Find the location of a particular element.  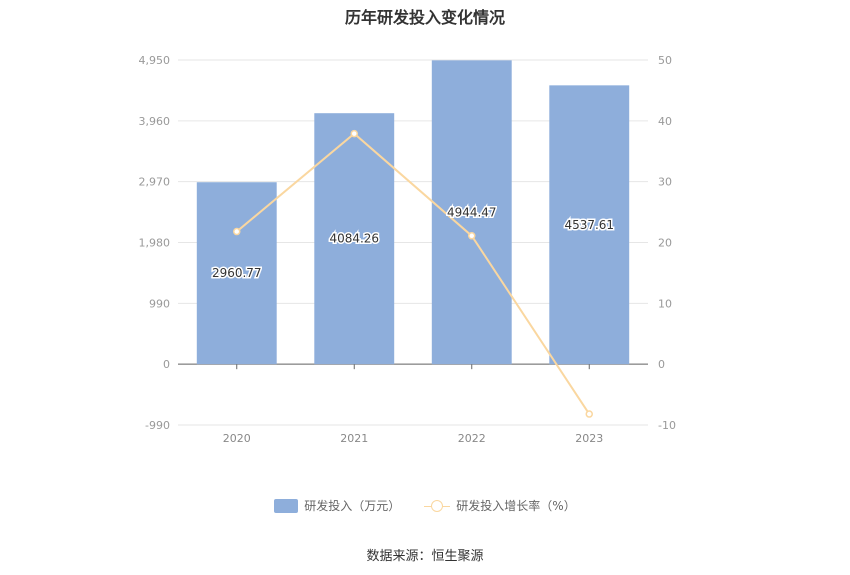

legend-item-line: 研发投入增长率（%） is located at coordinates (500, 505).